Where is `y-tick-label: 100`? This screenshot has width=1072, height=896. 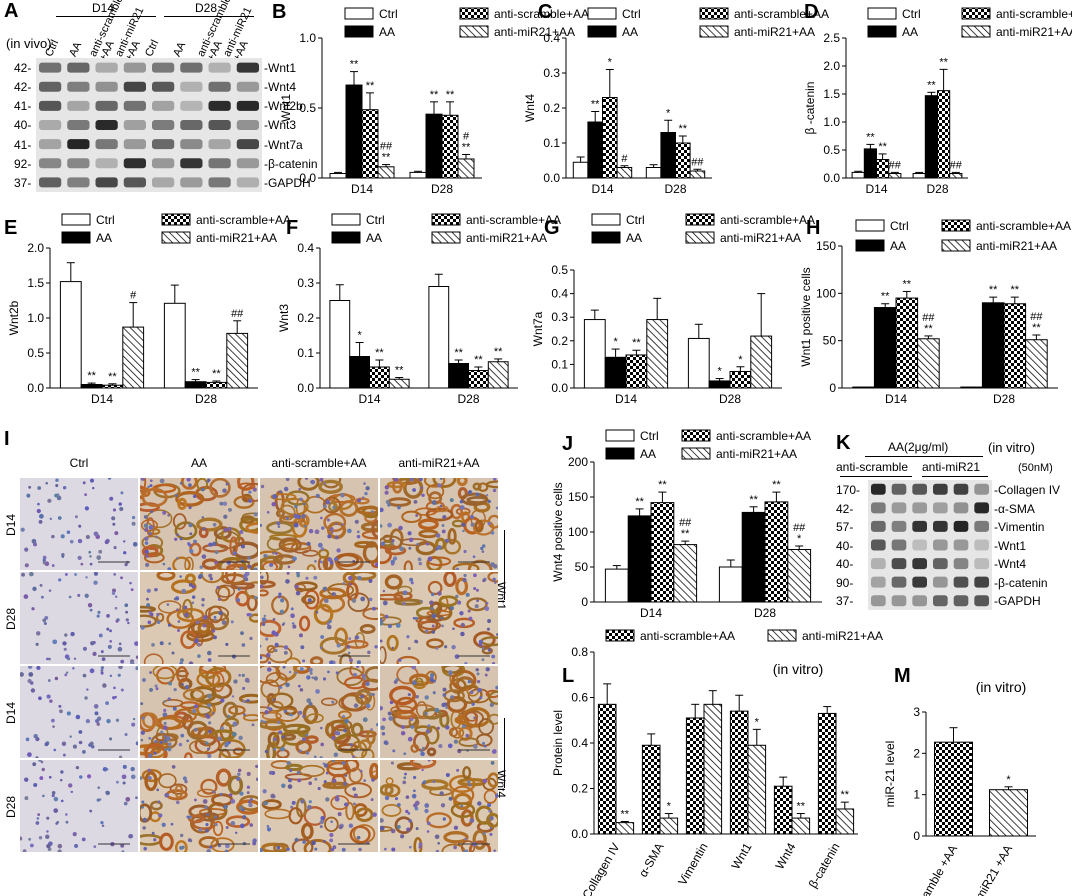
y-tick-label: 100 is located at coordinates (826, 293).